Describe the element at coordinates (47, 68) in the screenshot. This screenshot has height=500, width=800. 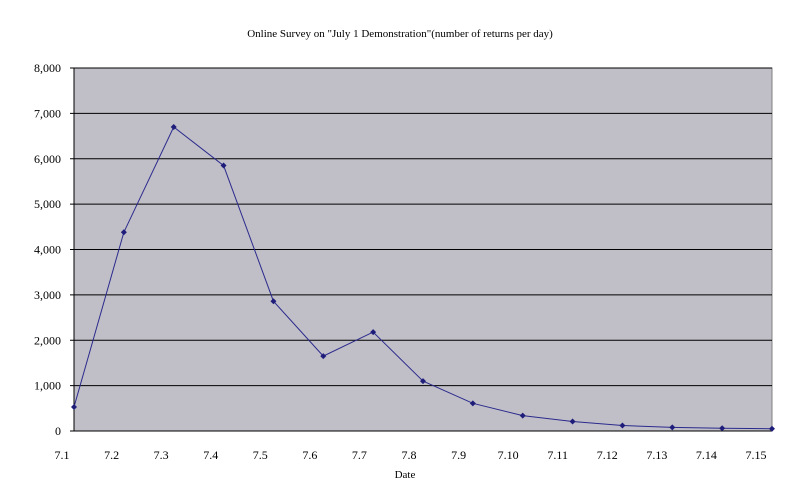
I see `y-tick-label: 8,000` at that location.